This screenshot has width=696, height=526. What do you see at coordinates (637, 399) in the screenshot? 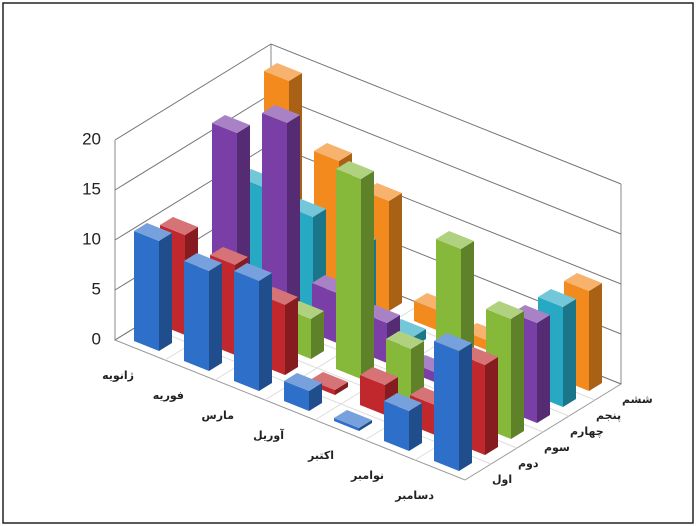
I see `series-label: ششم` at bounding box center [637, 399].